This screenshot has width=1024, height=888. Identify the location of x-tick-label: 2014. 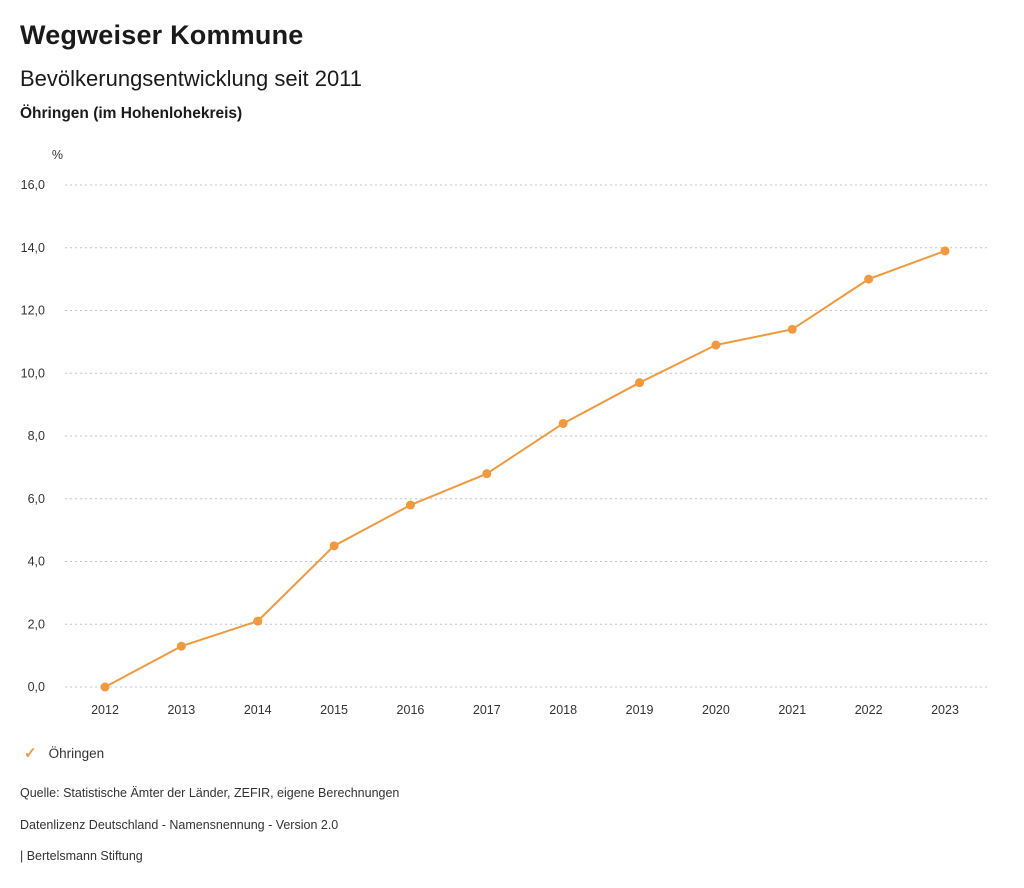
(258, 710).